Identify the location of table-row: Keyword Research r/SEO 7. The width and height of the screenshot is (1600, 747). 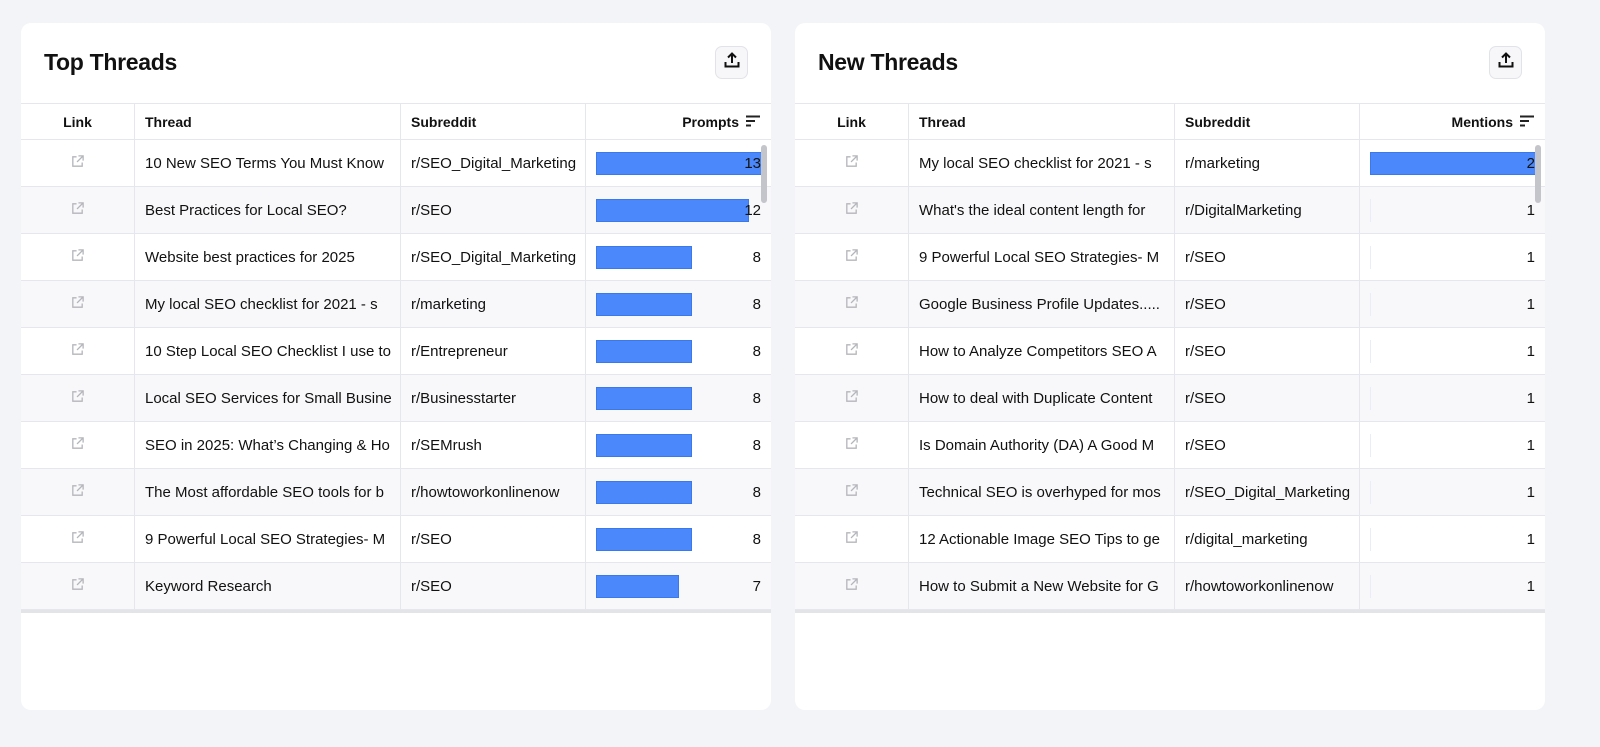
(396, 586).